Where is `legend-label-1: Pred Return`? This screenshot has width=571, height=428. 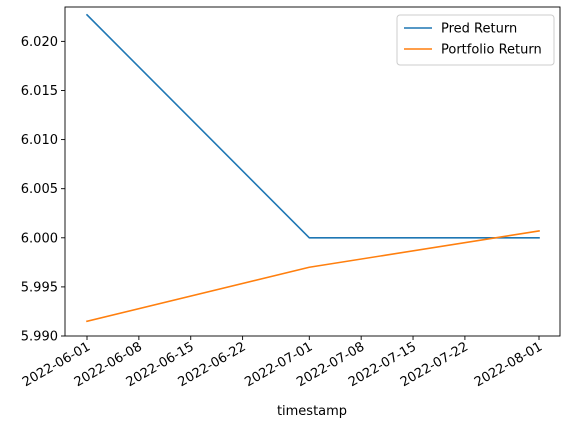 legend-label-1: Pred Return is located at coordinates (479, 29).